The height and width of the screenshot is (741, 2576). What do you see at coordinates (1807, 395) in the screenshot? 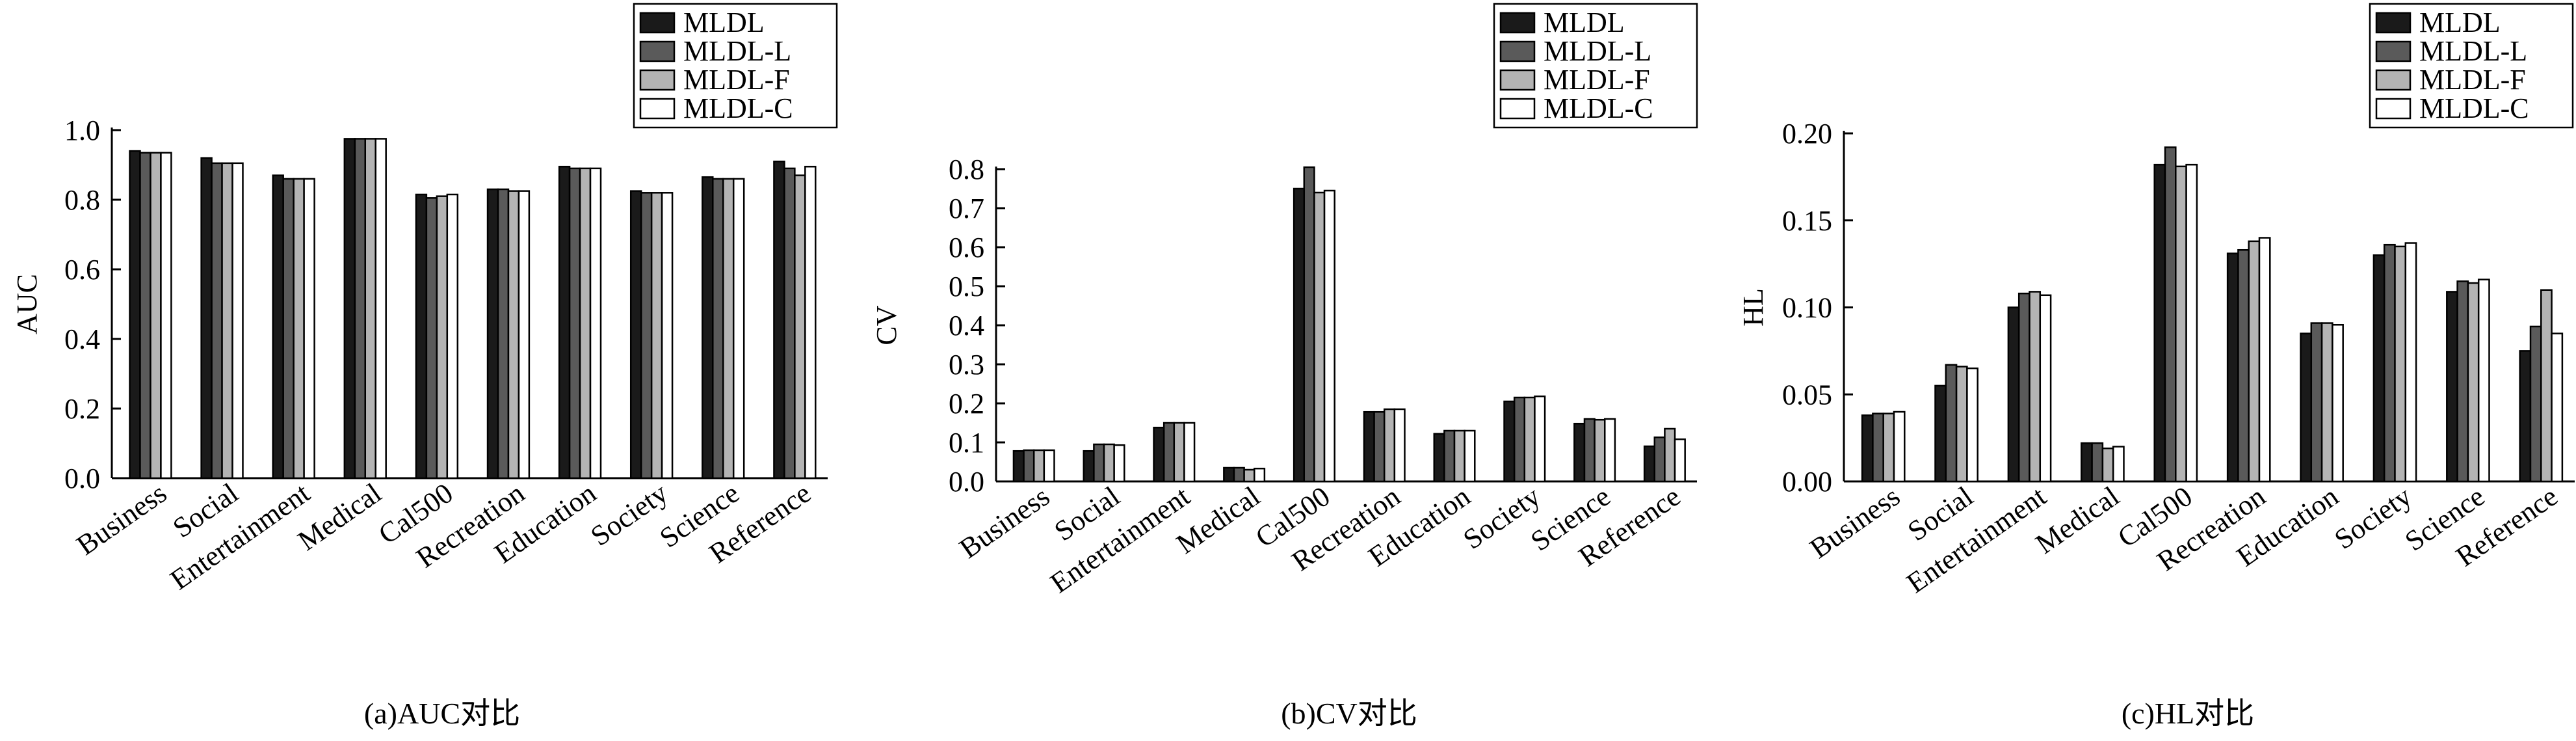
I see `y-tick-label: 0.05` at bounding box center [1807, 395].